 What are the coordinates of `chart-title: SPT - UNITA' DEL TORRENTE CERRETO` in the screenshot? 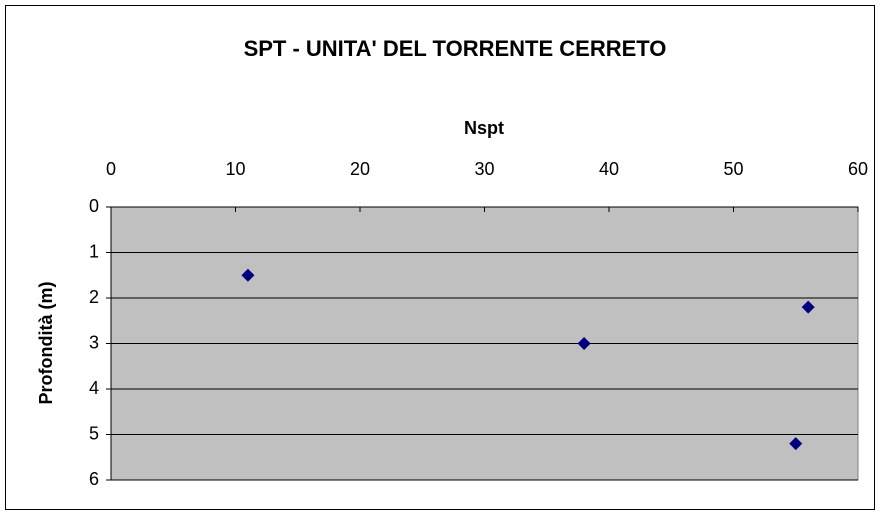 It's located at (455, 48).